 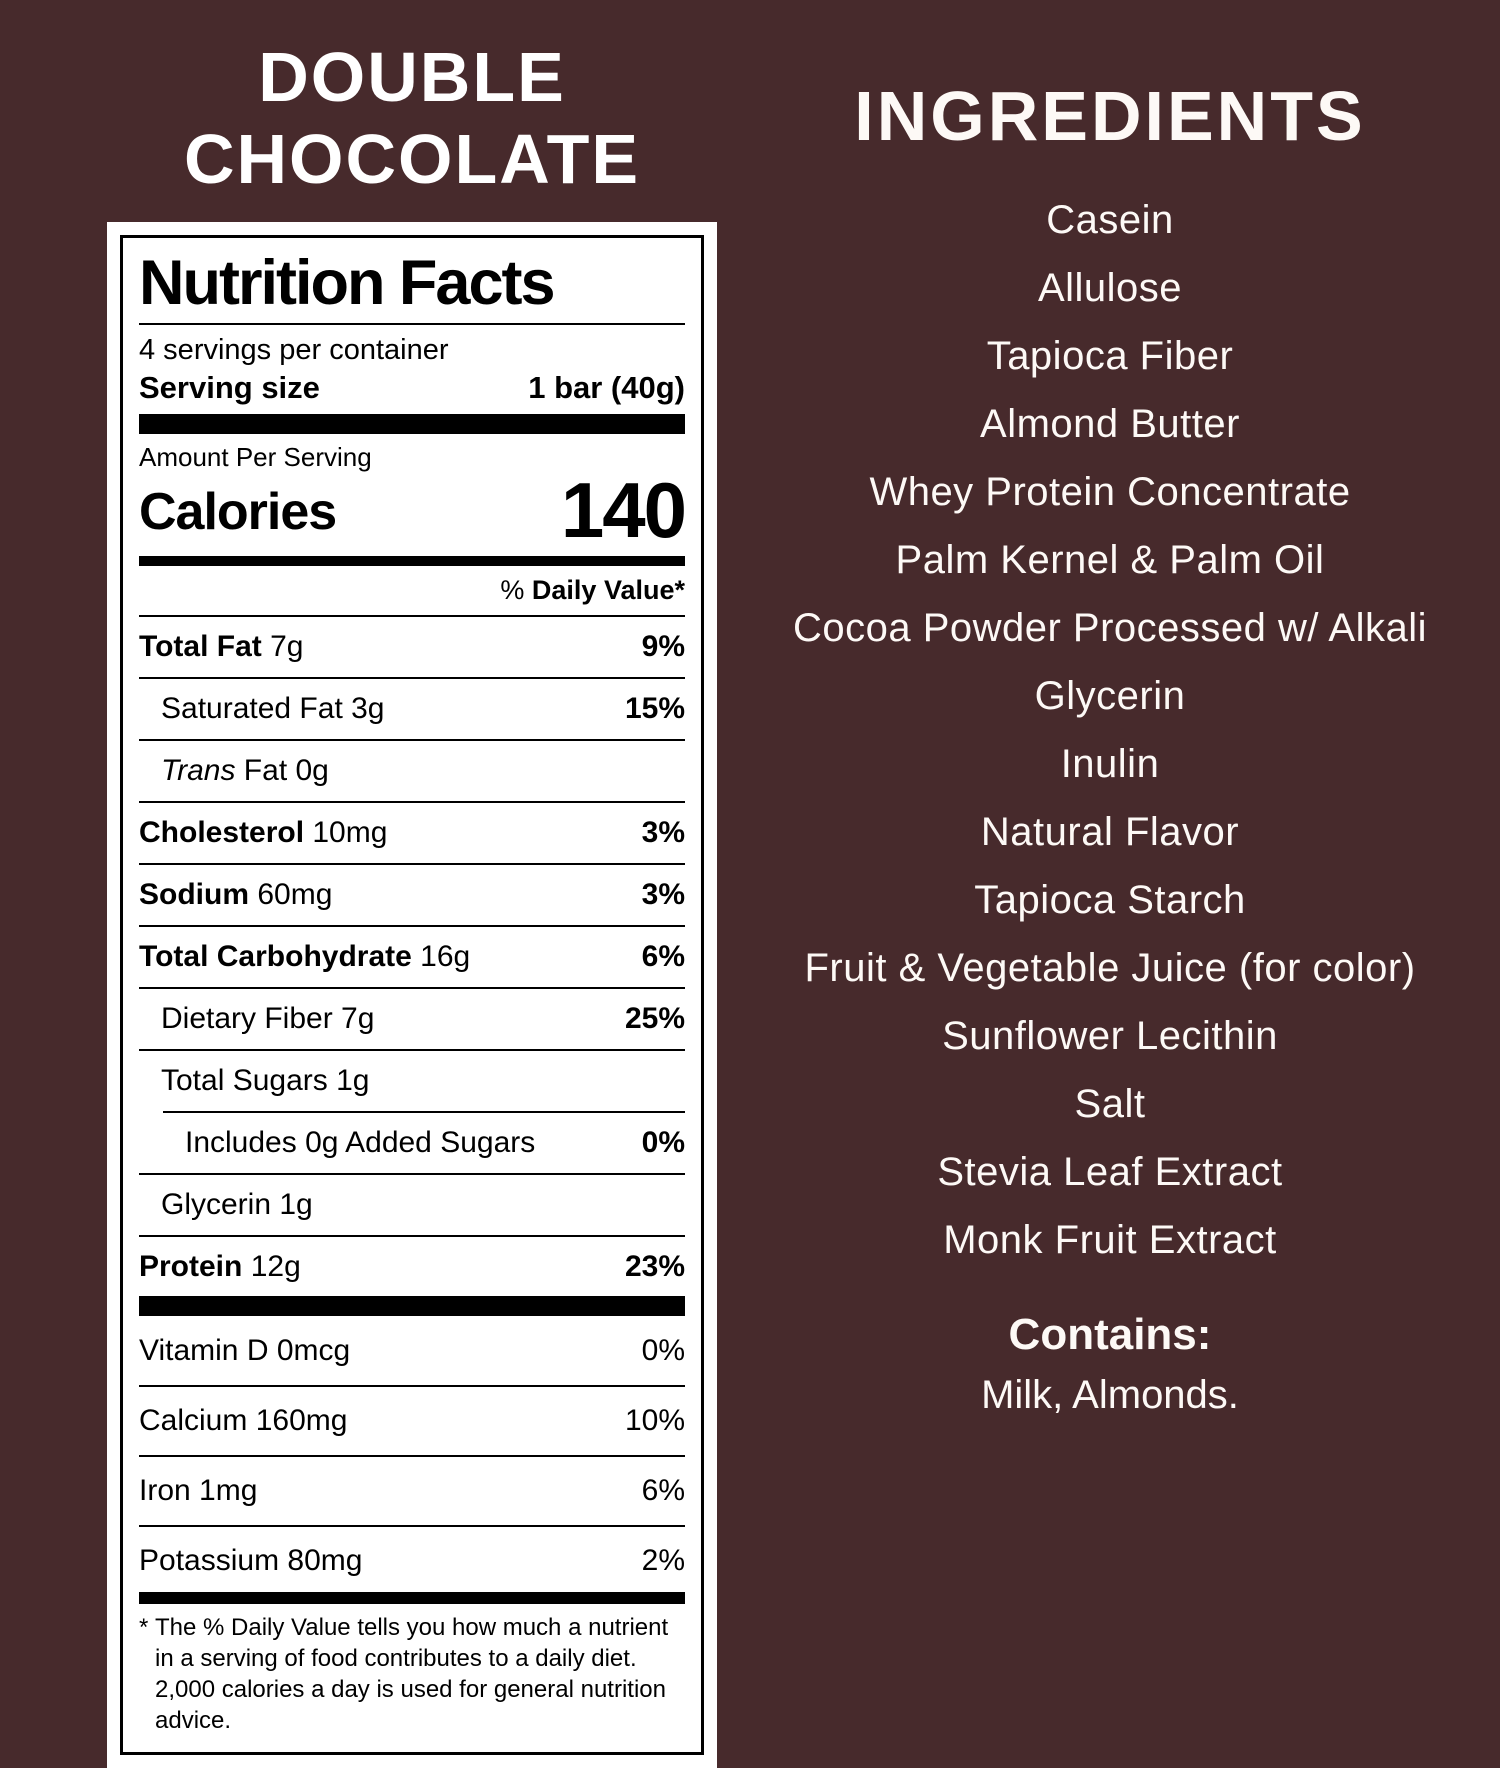 What do you see at coordinates (1110, 832) in the screenshot?
I see `ingredient-item: Natural Flavor` at bounding box center [1110, 832].